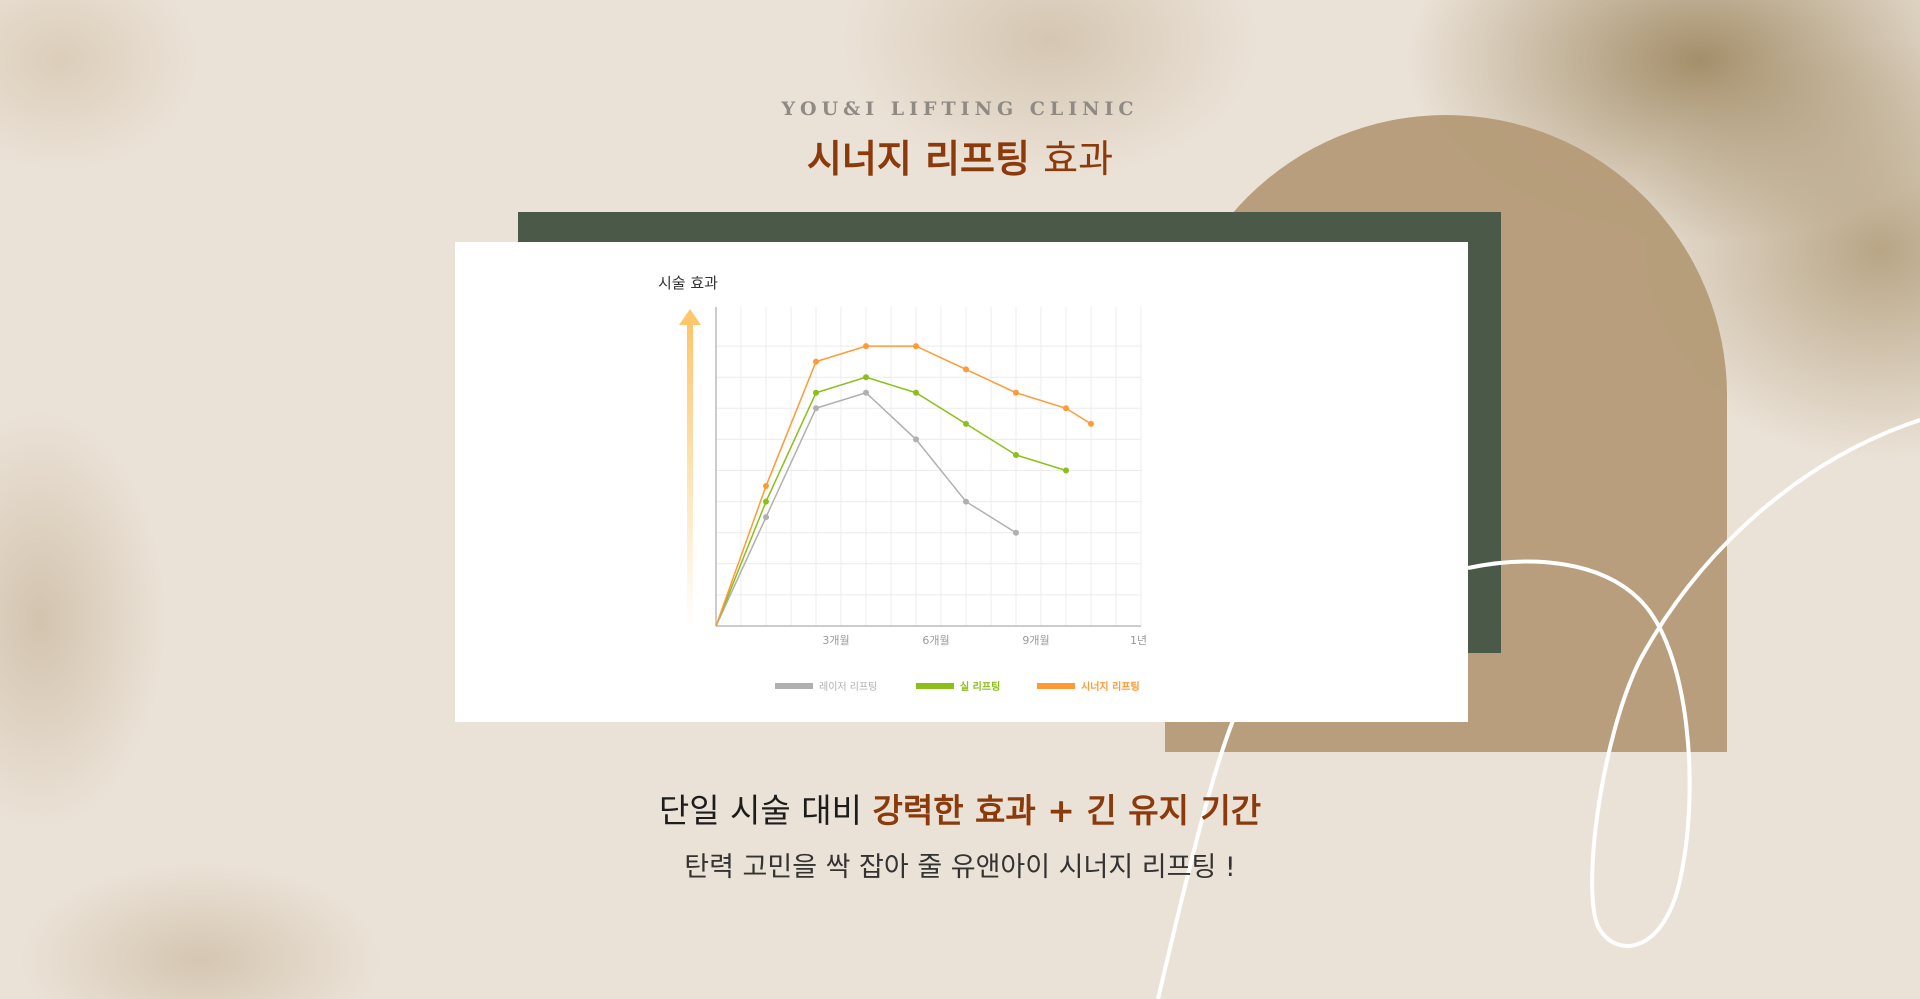 Image resolution: width=1920 pixels, height=999 pixels. What do you see at coordinates (1693, 683) in the screenshot?
I see `decorative-loop` at bounding box center [1693, 683].